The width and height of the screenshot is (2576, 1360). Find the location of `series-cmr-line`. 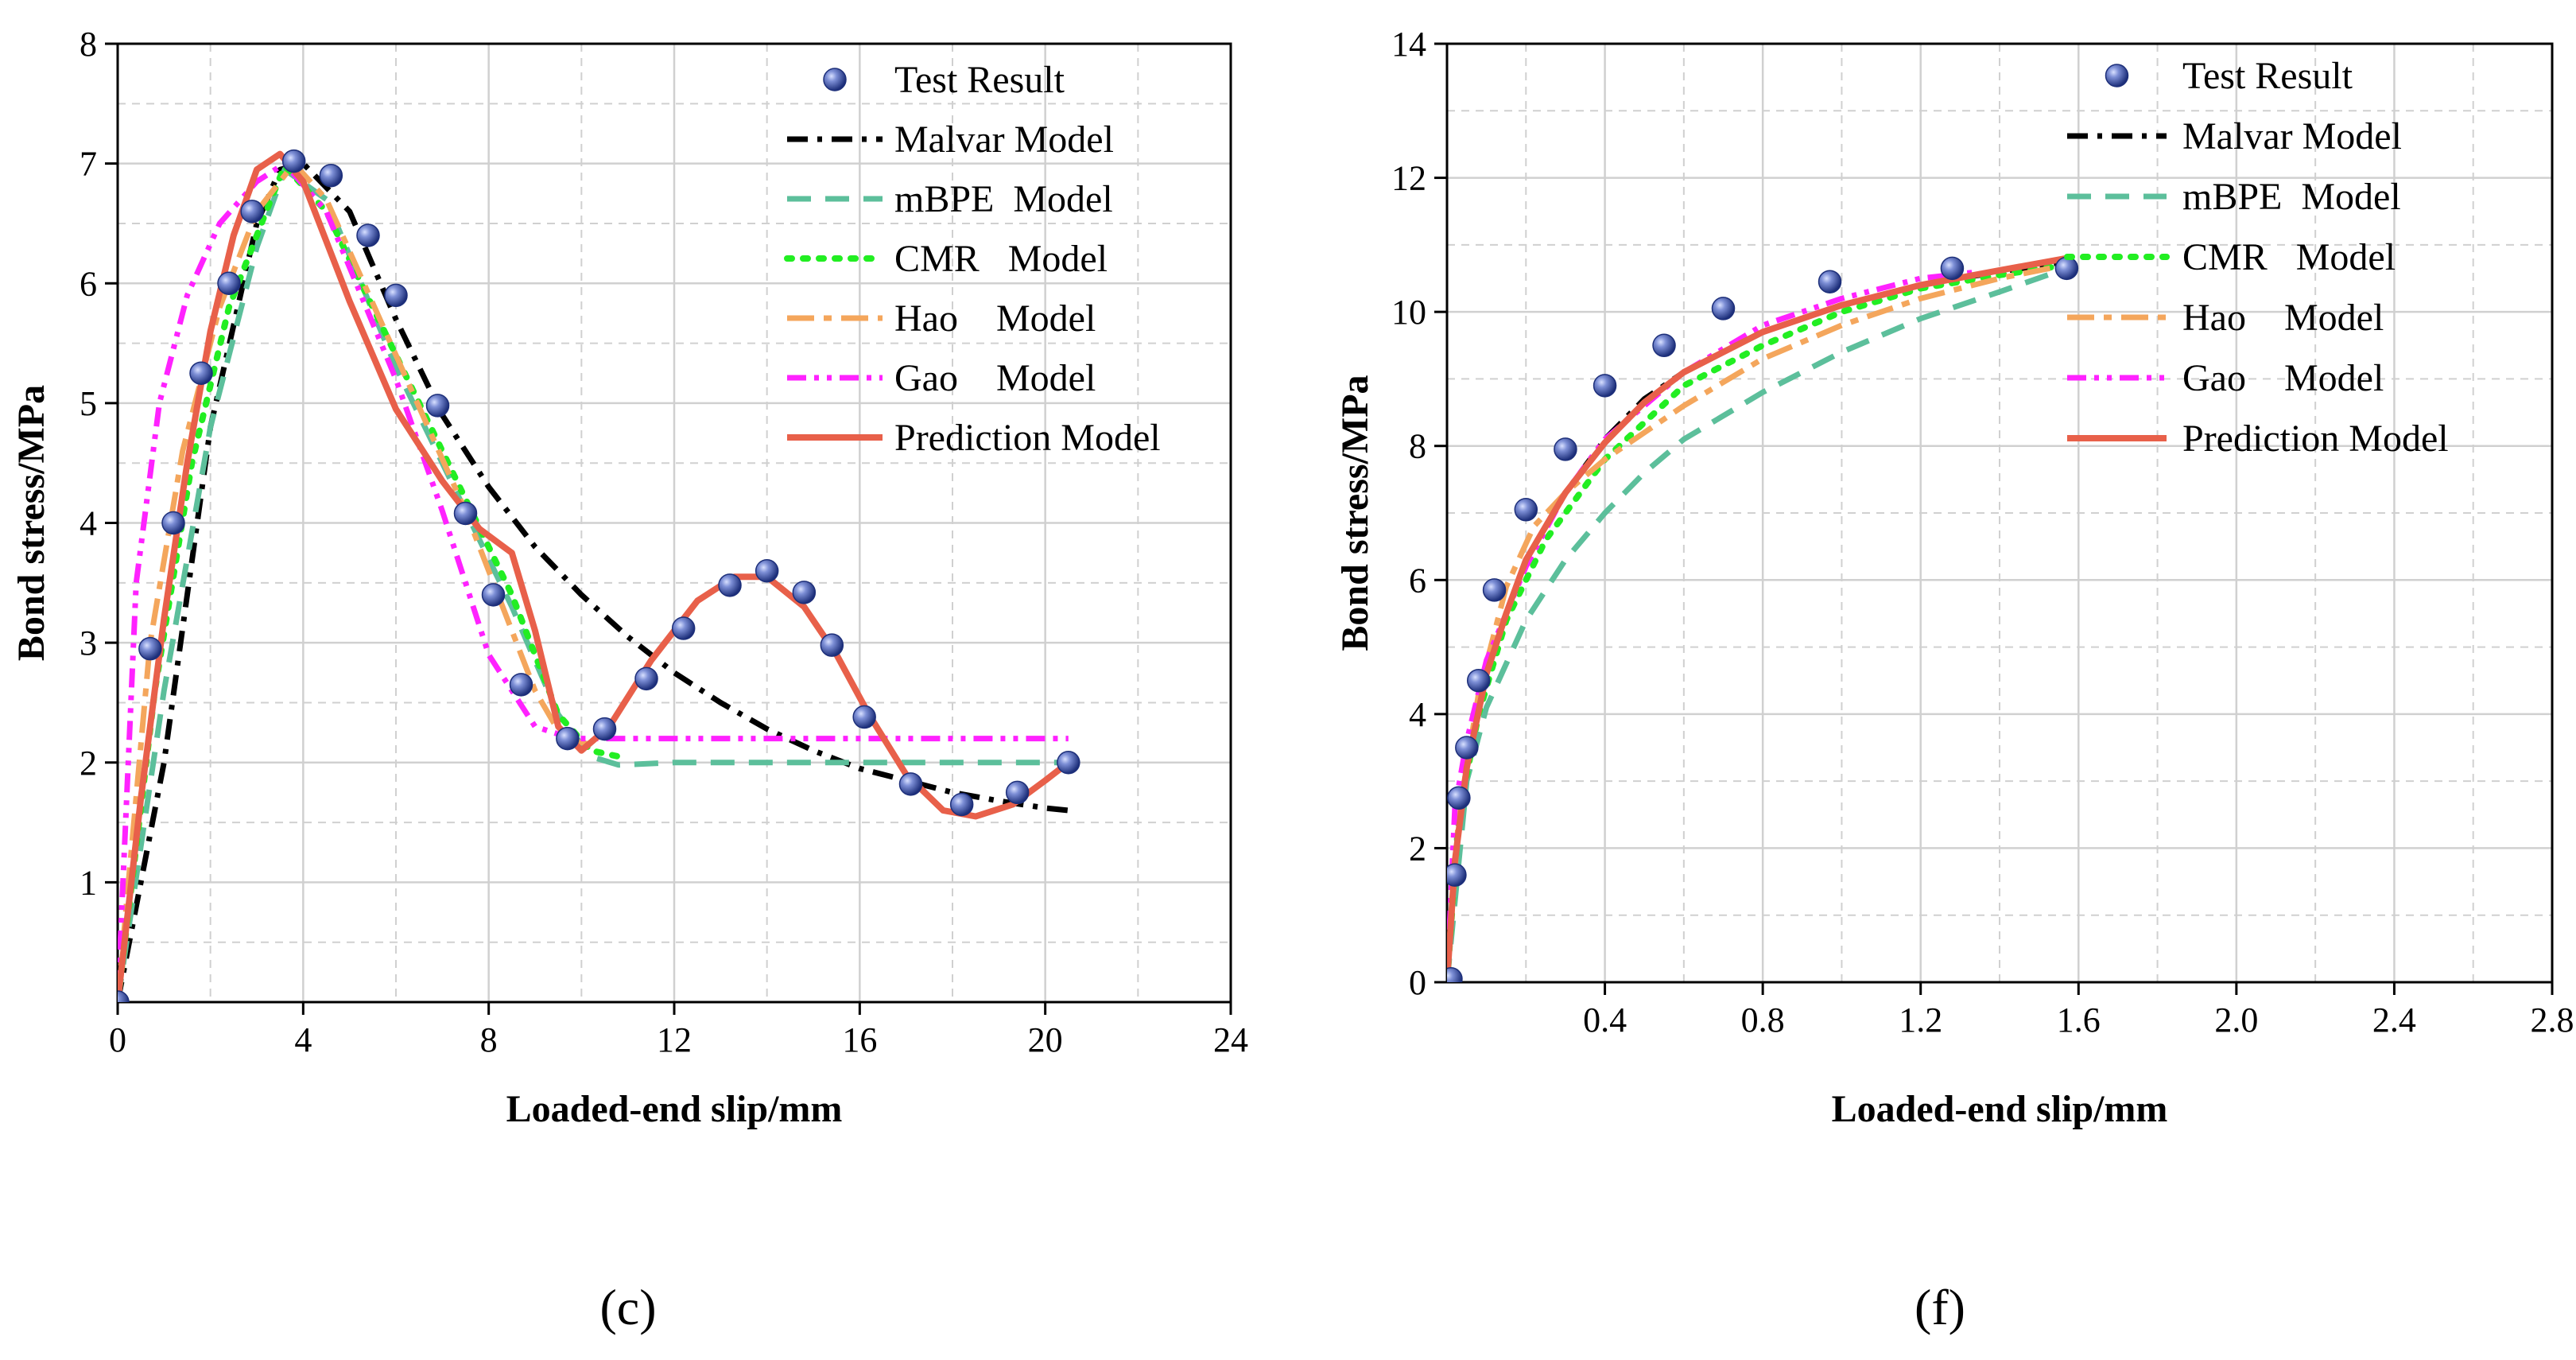

series-cmr-line is located at coordinates (370, 582).